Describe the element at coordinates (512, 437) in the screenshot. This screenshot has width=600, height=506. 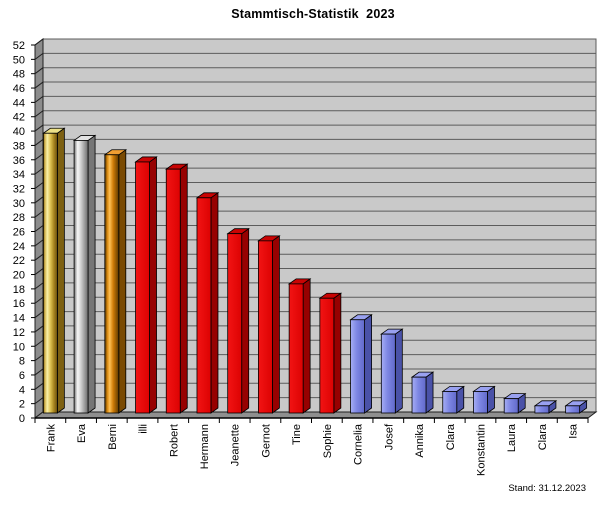
I see `x-category-label: Laura` at that location.